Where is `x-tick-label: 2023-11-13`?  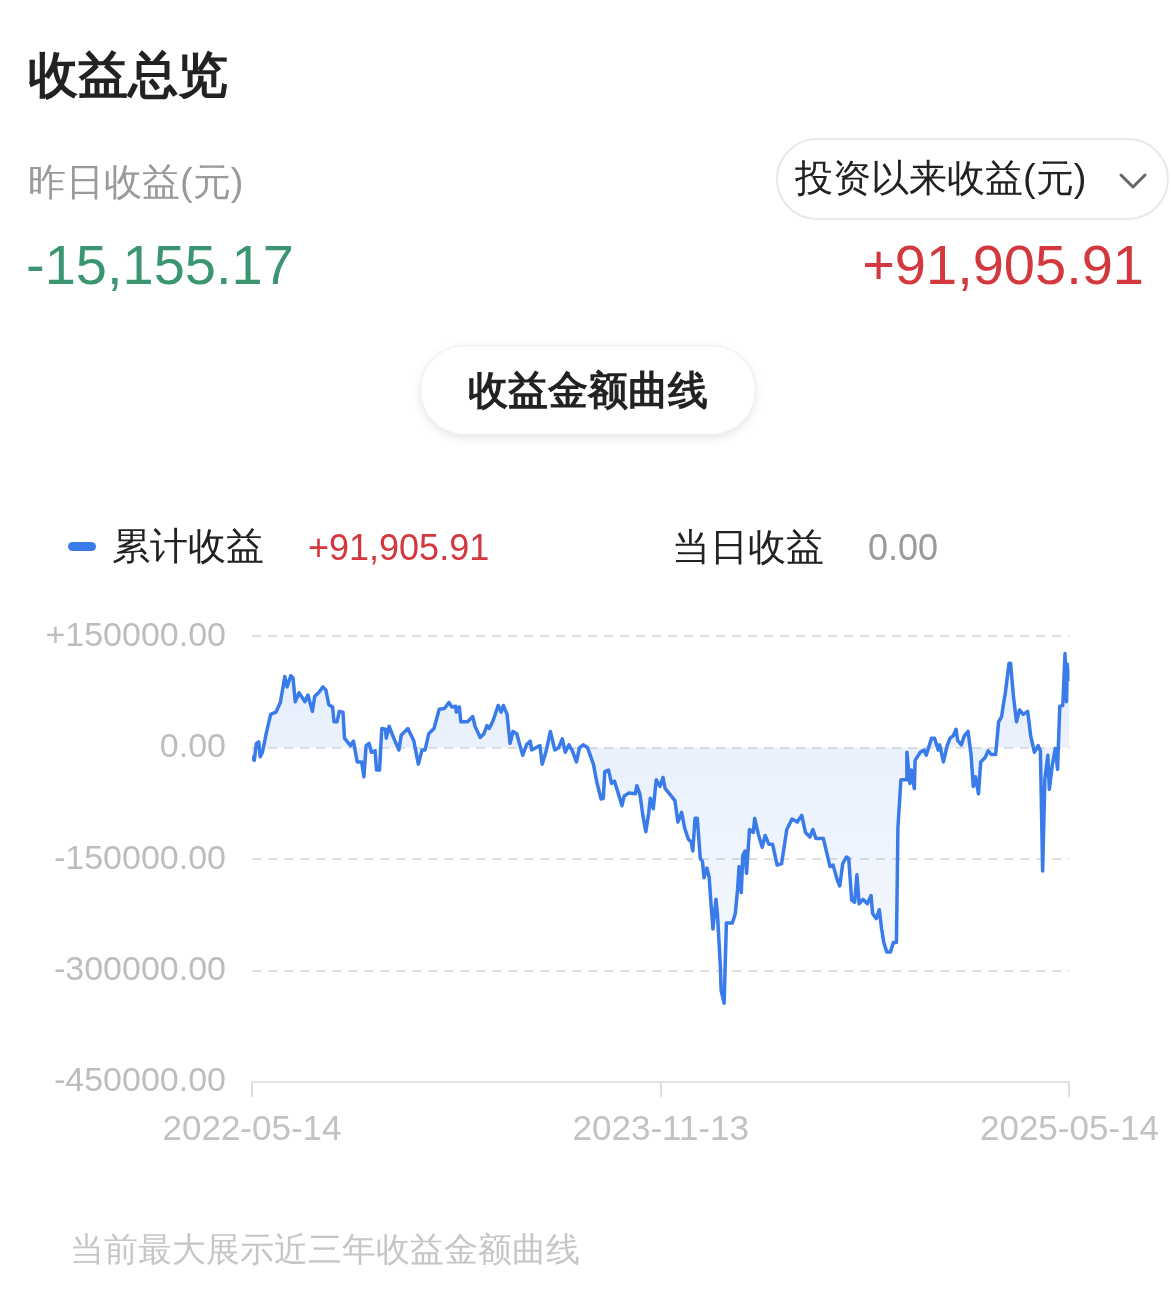 x-tick-label: 2023-11-13 is located at coordinates (660, 1127).